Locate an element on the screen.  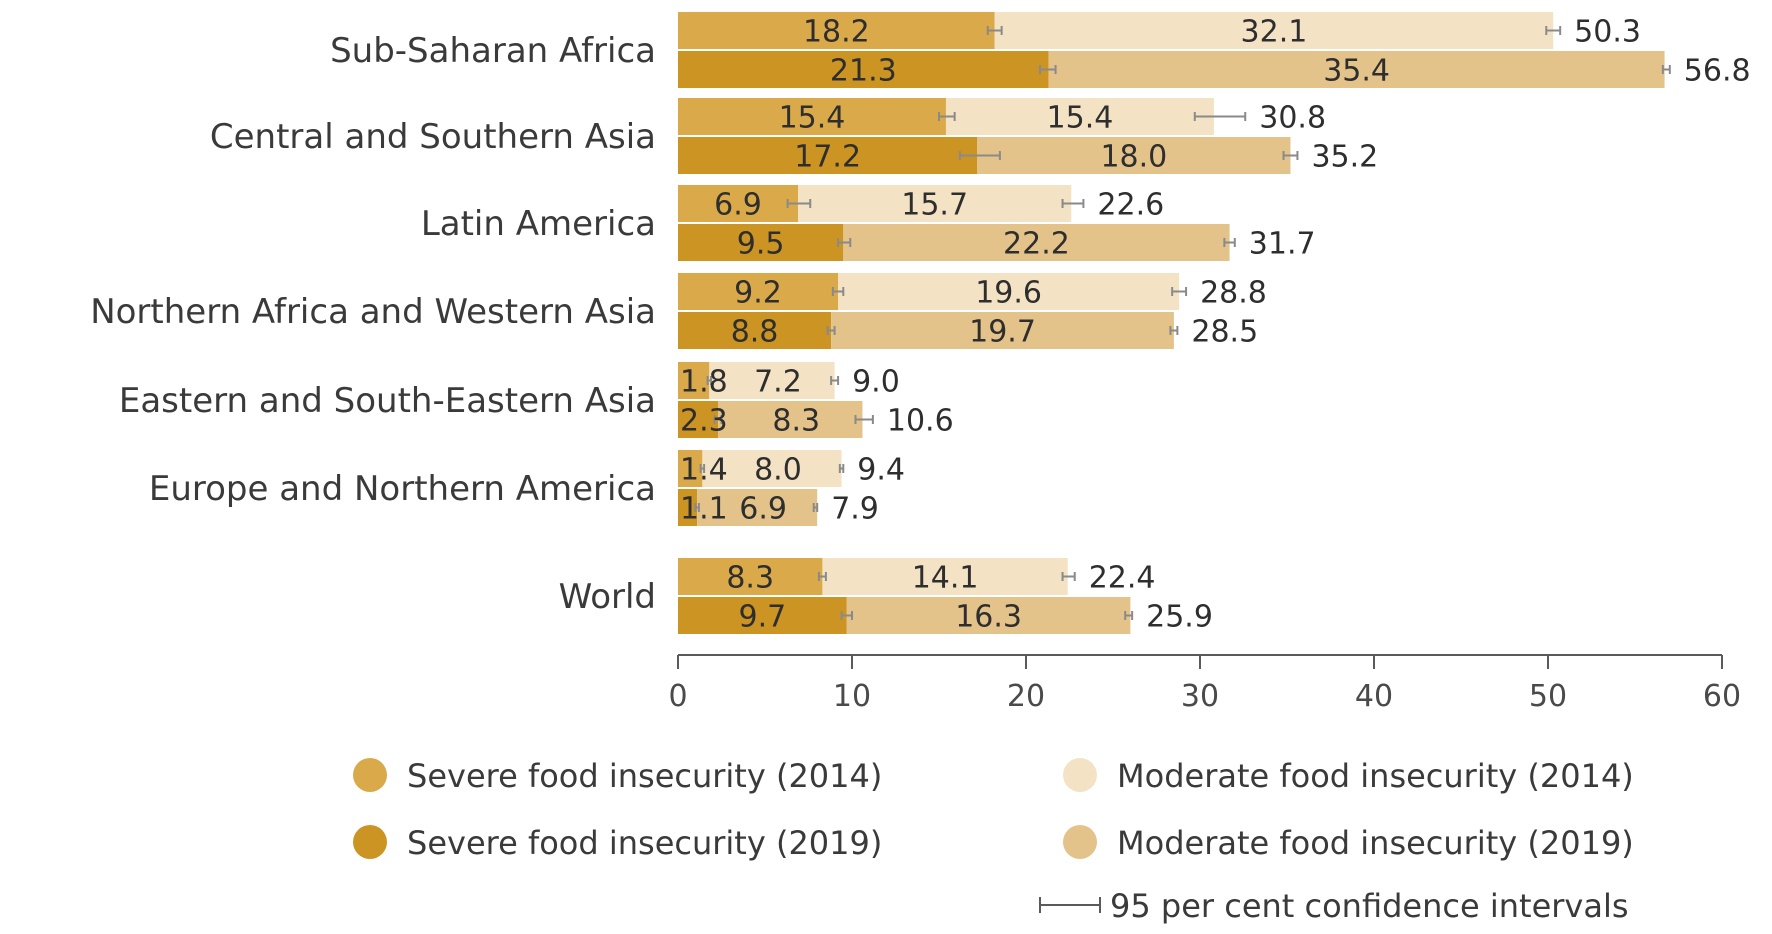
region-label: Eastern and South-Eastern Asia is located at coordinates (387, 401).